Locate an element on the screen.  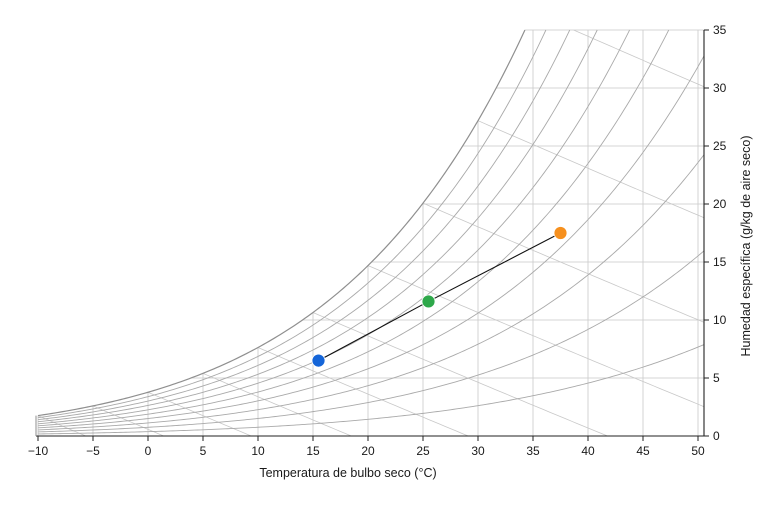
state-points is located at coordinates (439, 297).